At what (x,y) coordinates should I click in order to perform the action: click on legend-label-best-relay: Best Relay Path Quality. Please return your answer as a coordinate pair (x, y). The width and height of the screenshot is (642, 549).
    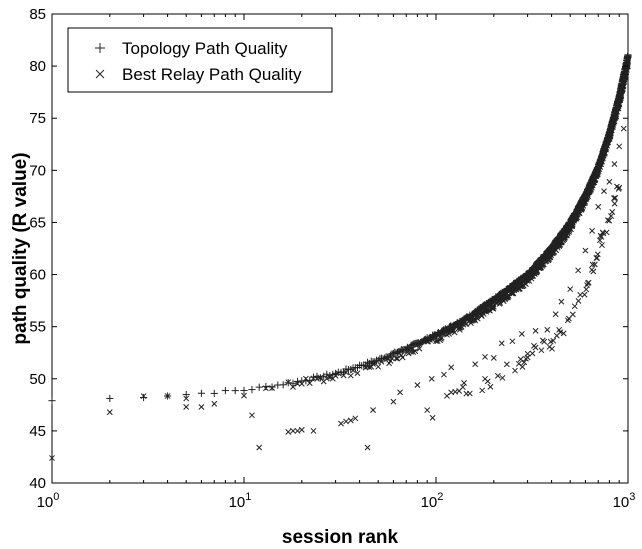
    Looking at the image, I should click on (212, 74).